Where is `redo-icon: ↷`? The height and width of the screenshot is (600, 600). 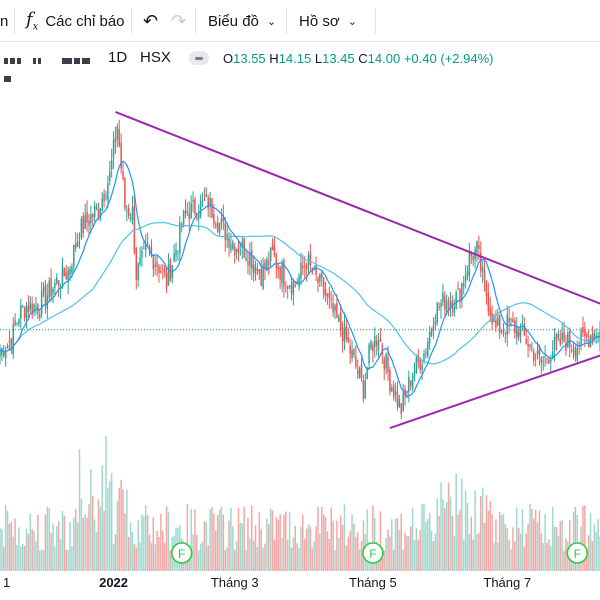 redo-icon: ↷ is located at coordinates (179, 20).